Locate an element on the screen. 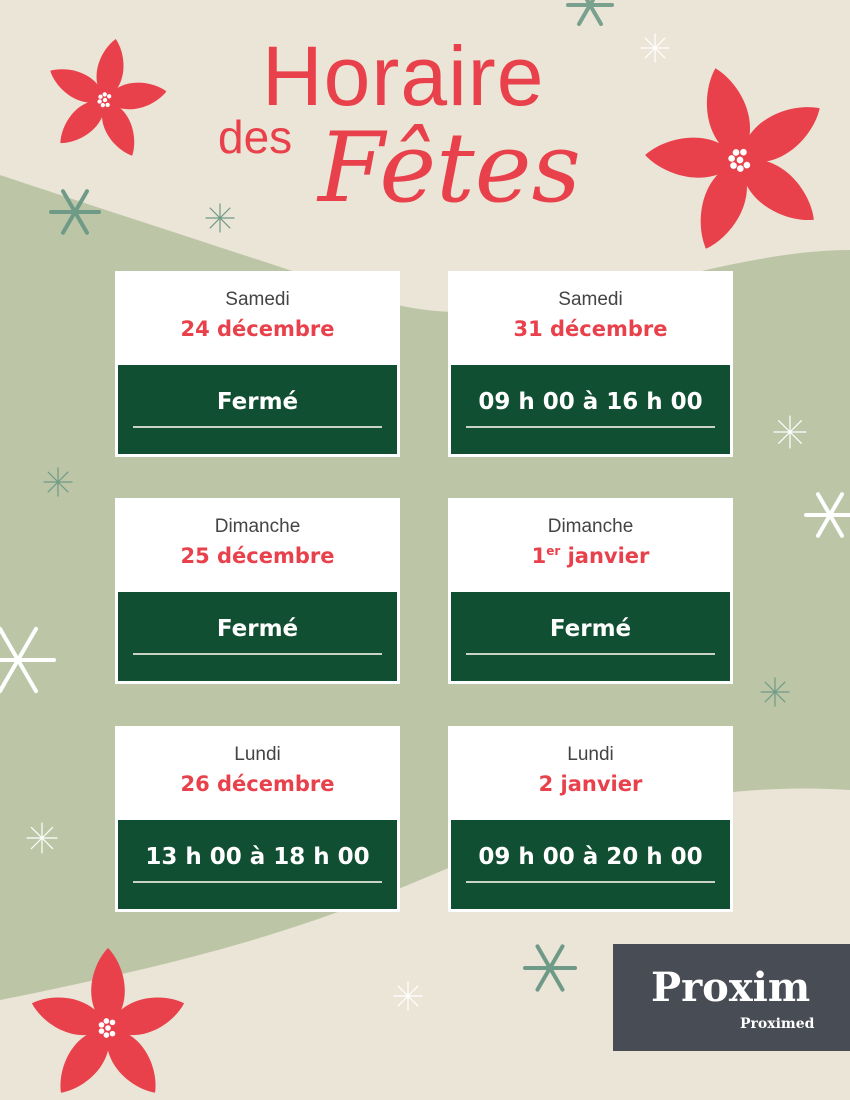 This screenshot has width=850, height=1100. date-month: janvier is located at coordinates (605, 556).